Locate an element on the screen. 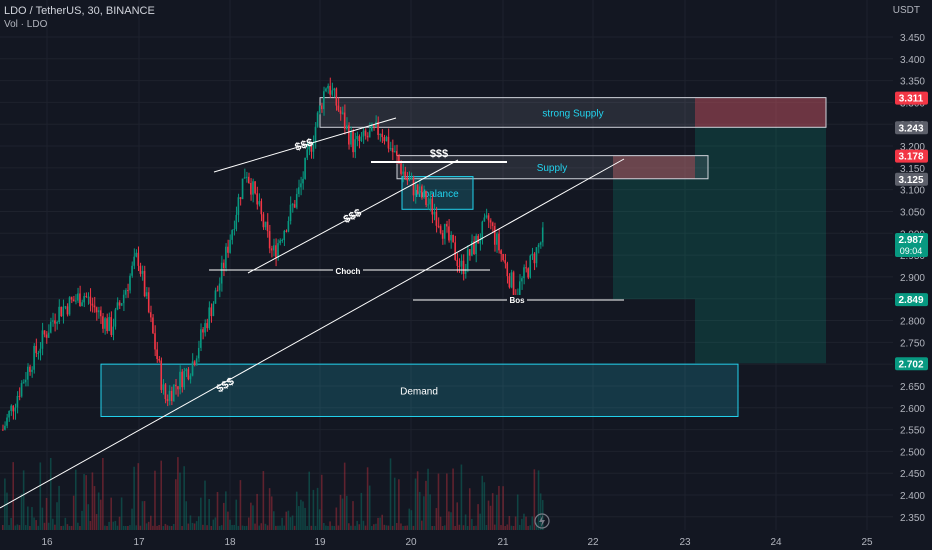 The height and width of the screenshot is (550, 932). price-tick-label: 3.200 is located at coordinates (912, 147).